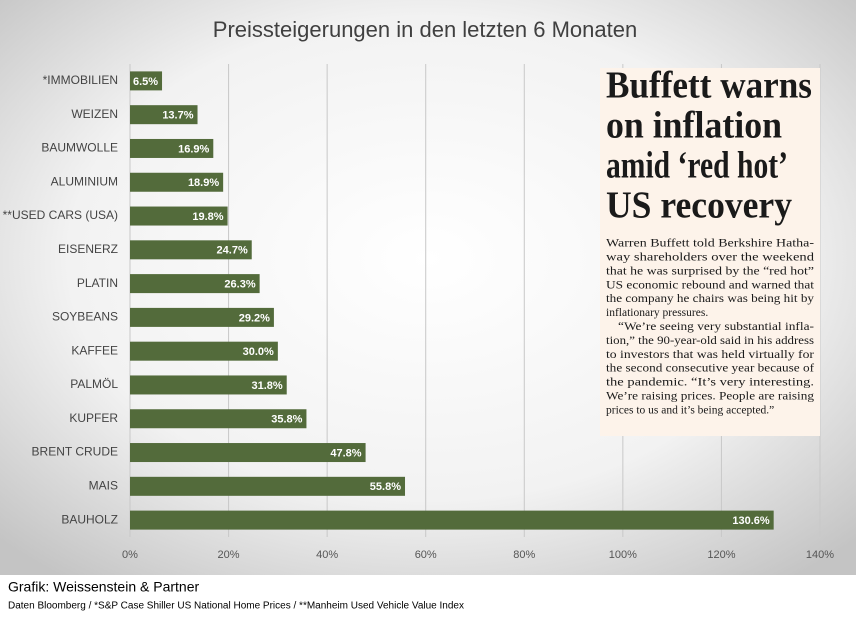  What do you see at coordinates (385, 487) in the screenshot?
I see `value-label: 55.8%` at bounding box center [385, 487].